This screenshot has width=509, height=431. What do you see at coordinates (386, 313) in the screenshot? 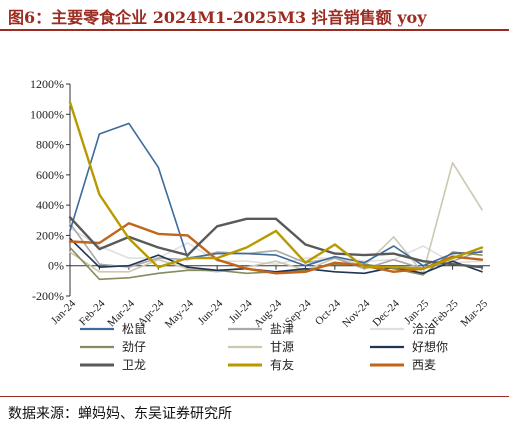
I see `x-tick-label: Dec-24` at bounding box center [386, 313].